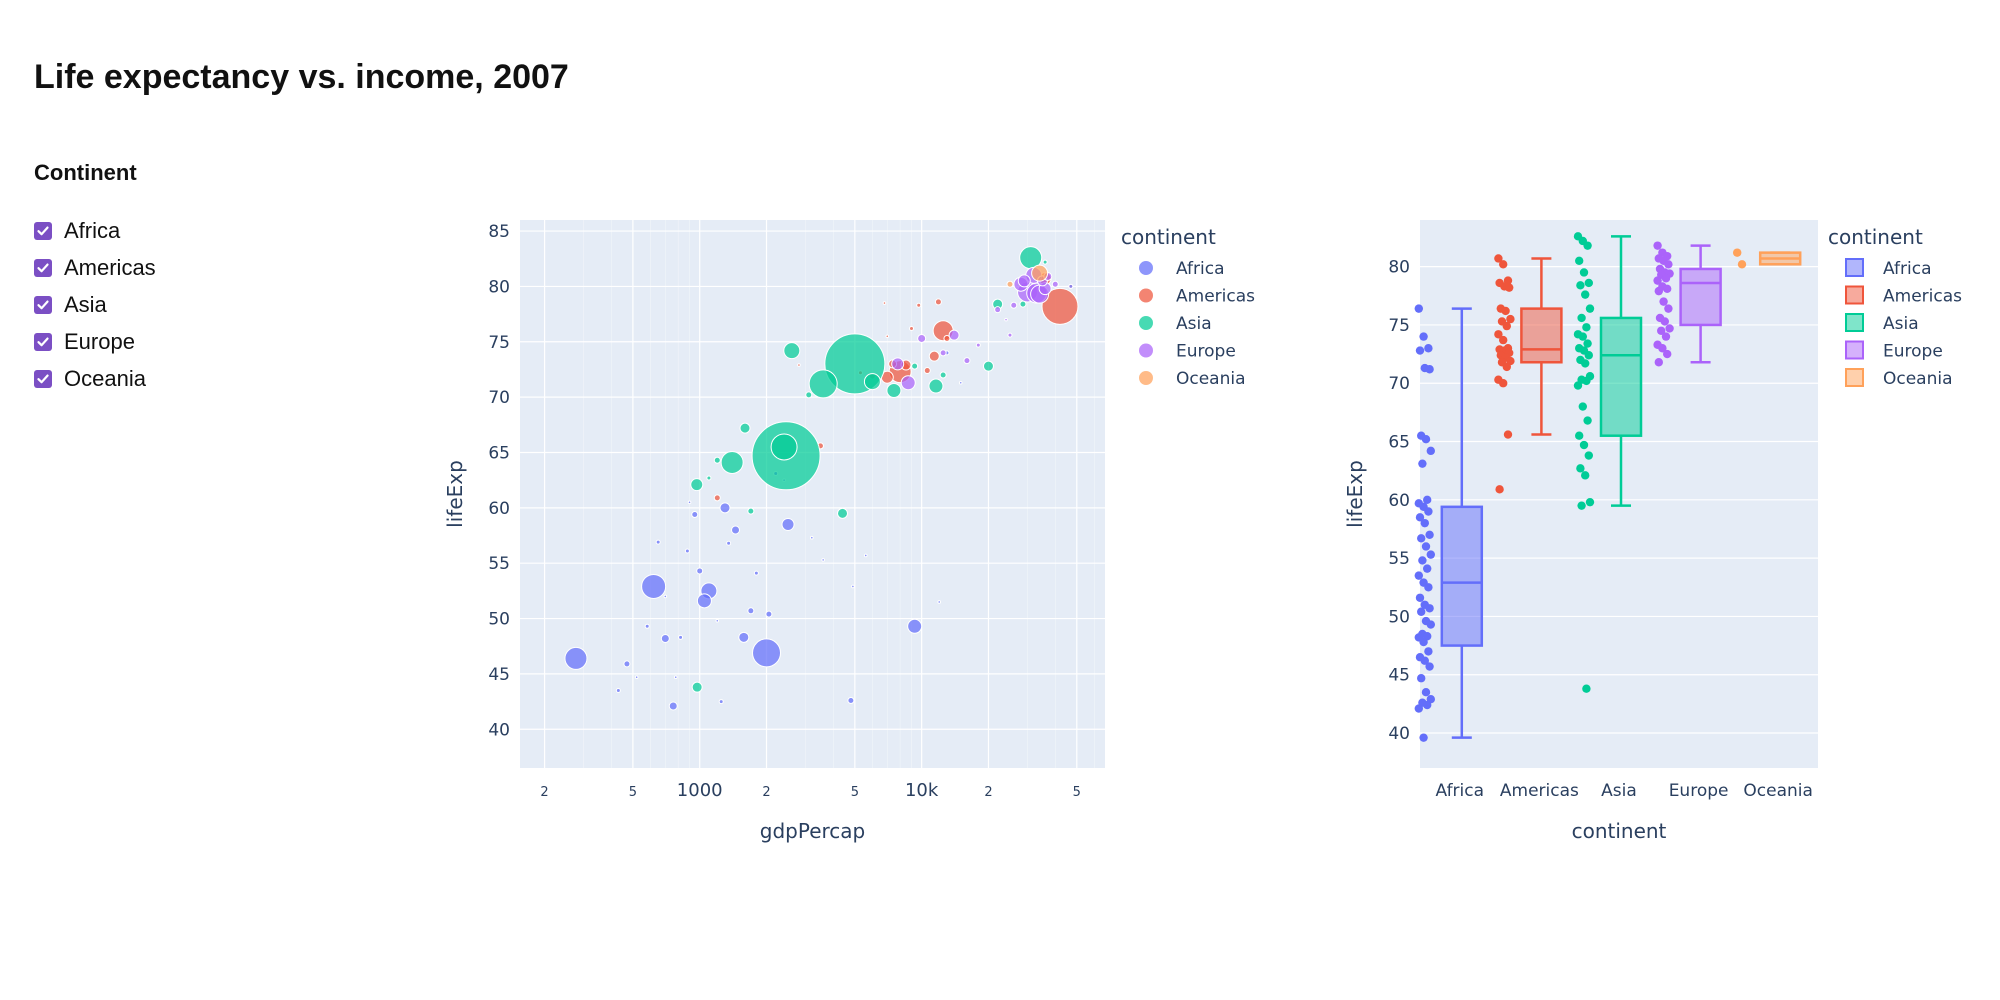 This screenshot has width=2000, height=1000. Describe the element at coordinates (1449, 523) in the screenshot. I see `box-africa` at that location.